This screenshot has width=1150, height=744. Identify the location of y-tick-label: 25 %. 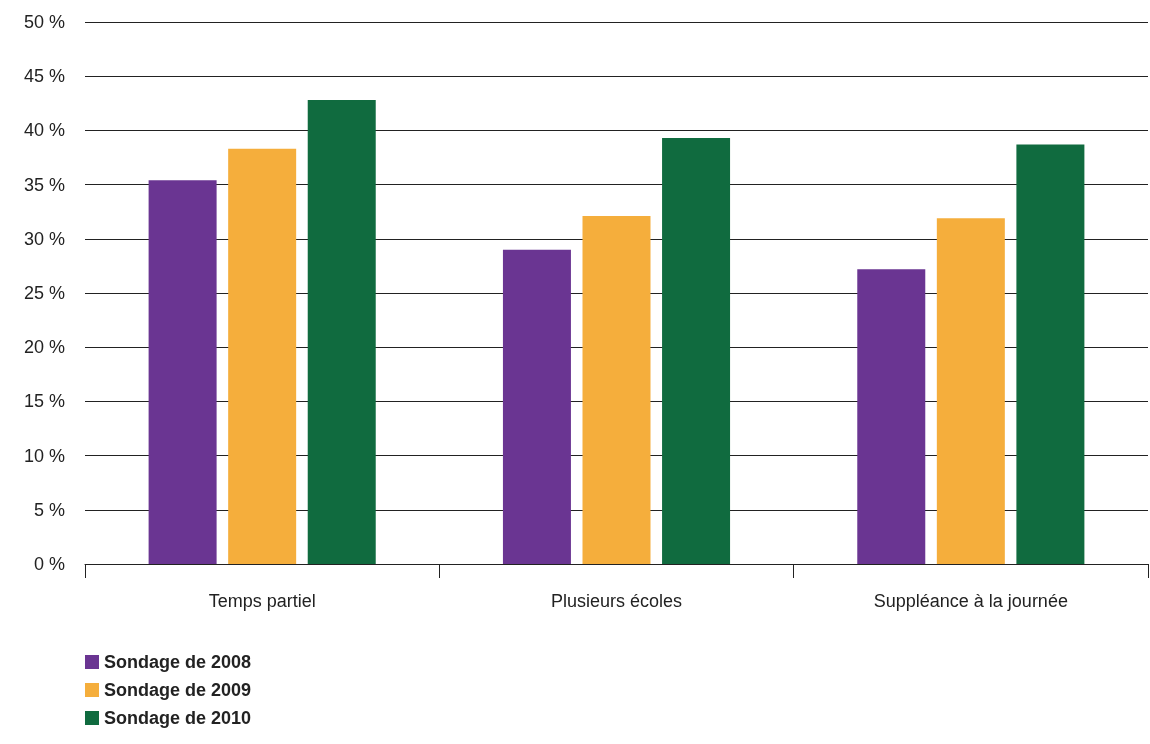
(44, 293).